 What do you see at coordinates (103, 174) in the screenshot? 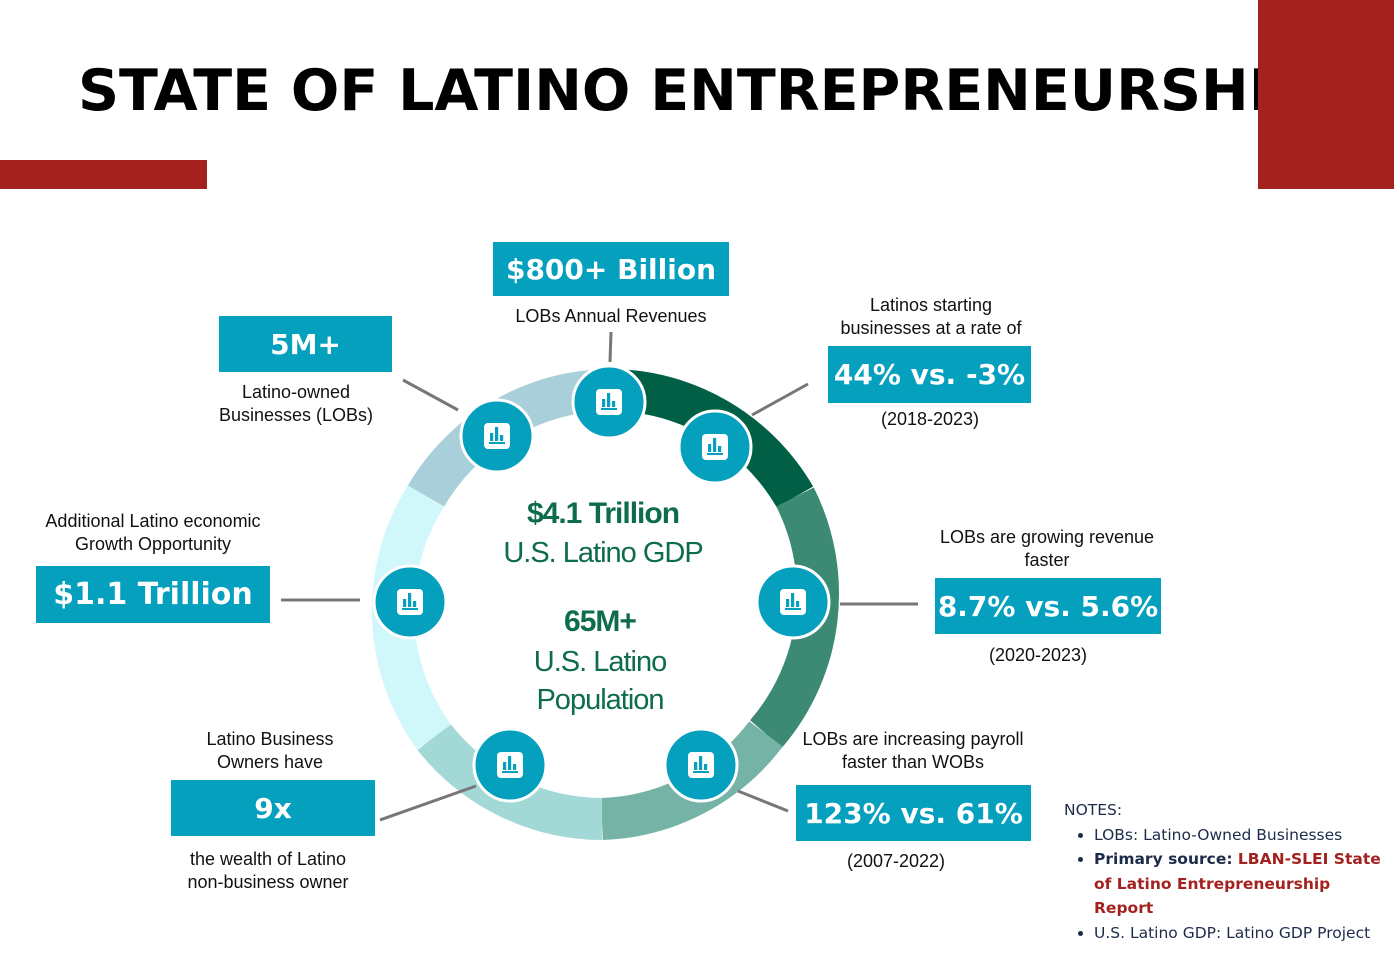
I see `accent-bar-left` at bounding box center [103, 174].